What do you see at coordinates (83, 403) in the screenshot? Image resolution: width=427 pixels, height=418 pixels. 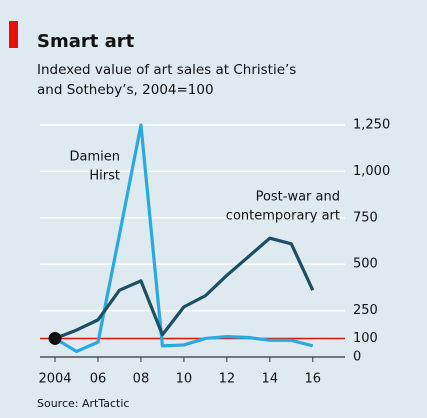 I see `source: Source: ArtTactic` at bounding box center [83, 403].